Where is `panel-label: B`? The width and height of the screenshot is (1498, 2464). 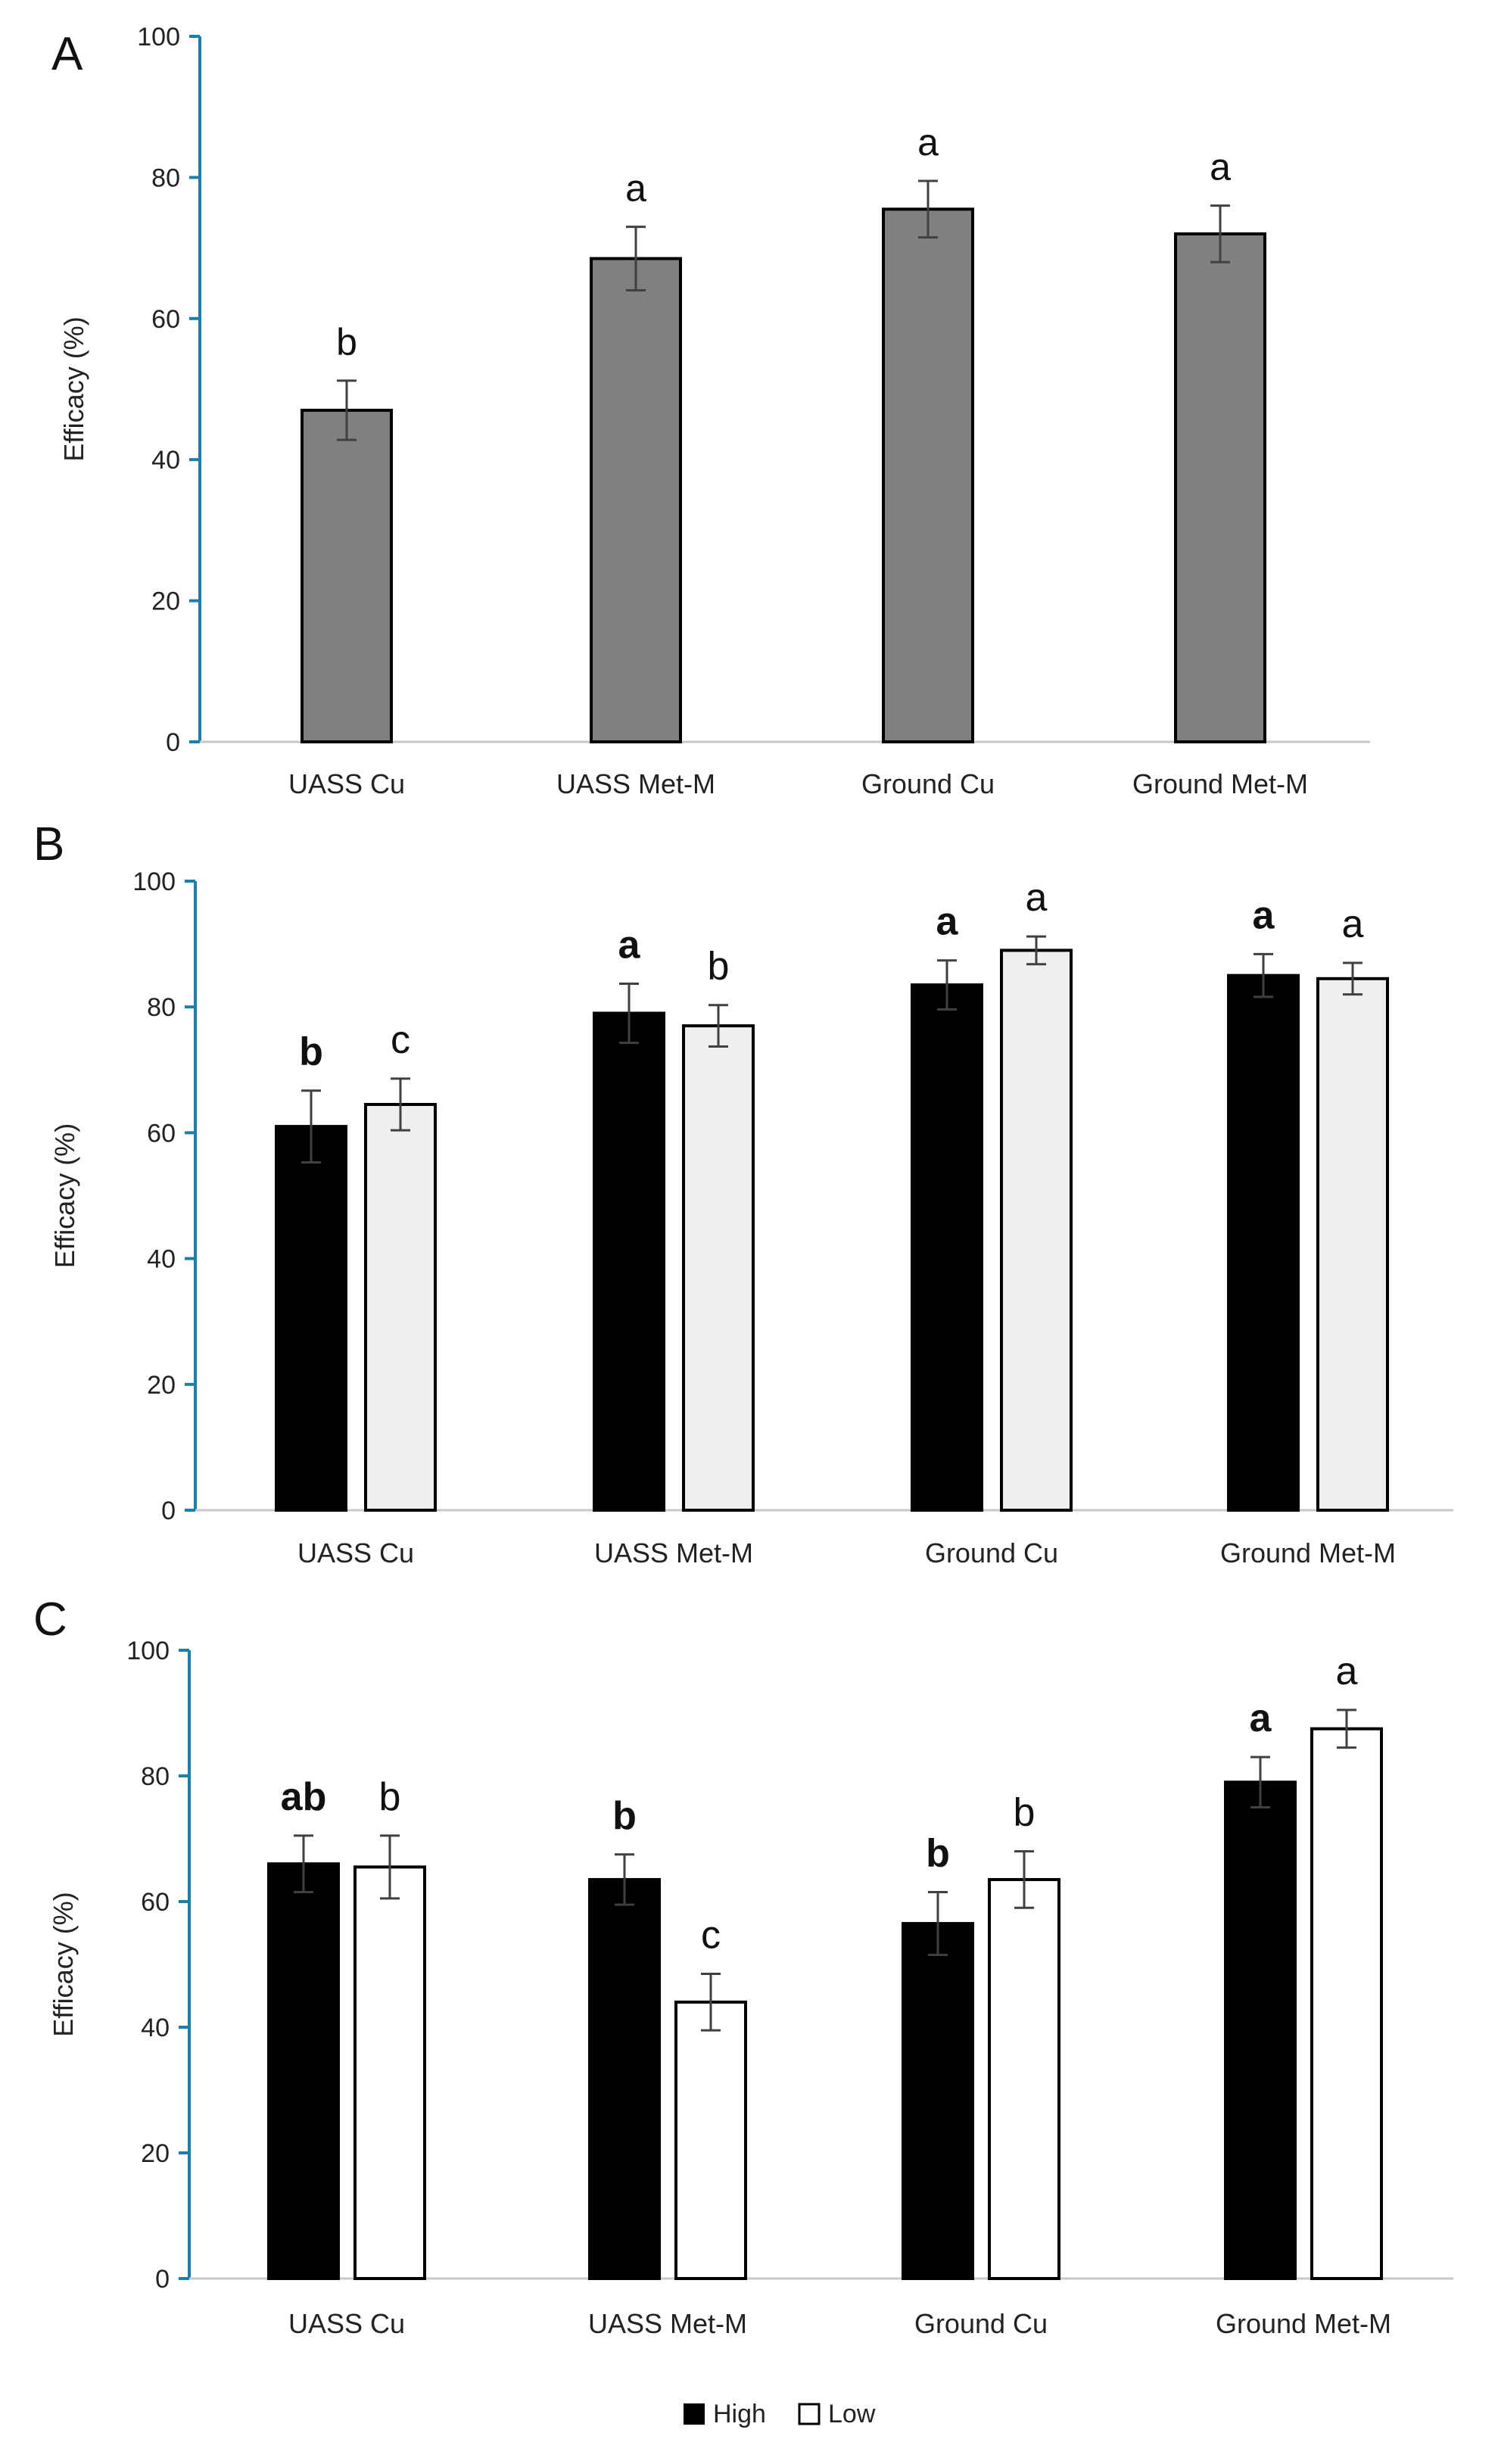
panel-label: B is located at coordinates (49, 844).